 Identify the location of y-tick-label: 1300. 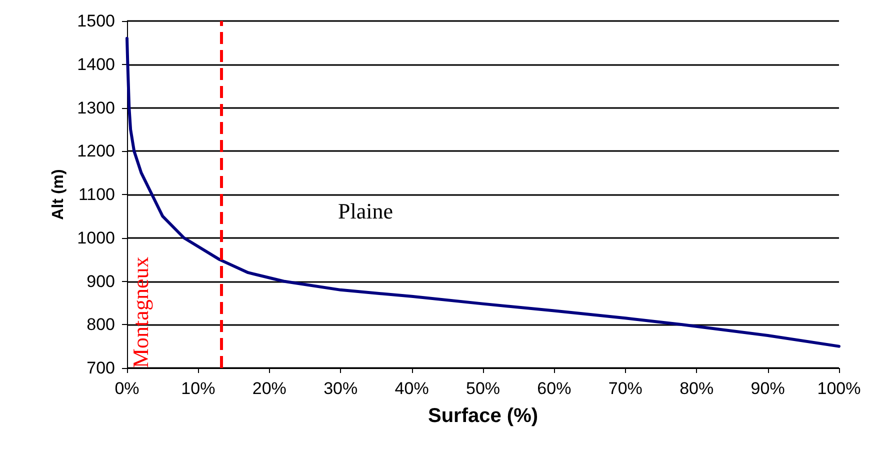
(96, 108).